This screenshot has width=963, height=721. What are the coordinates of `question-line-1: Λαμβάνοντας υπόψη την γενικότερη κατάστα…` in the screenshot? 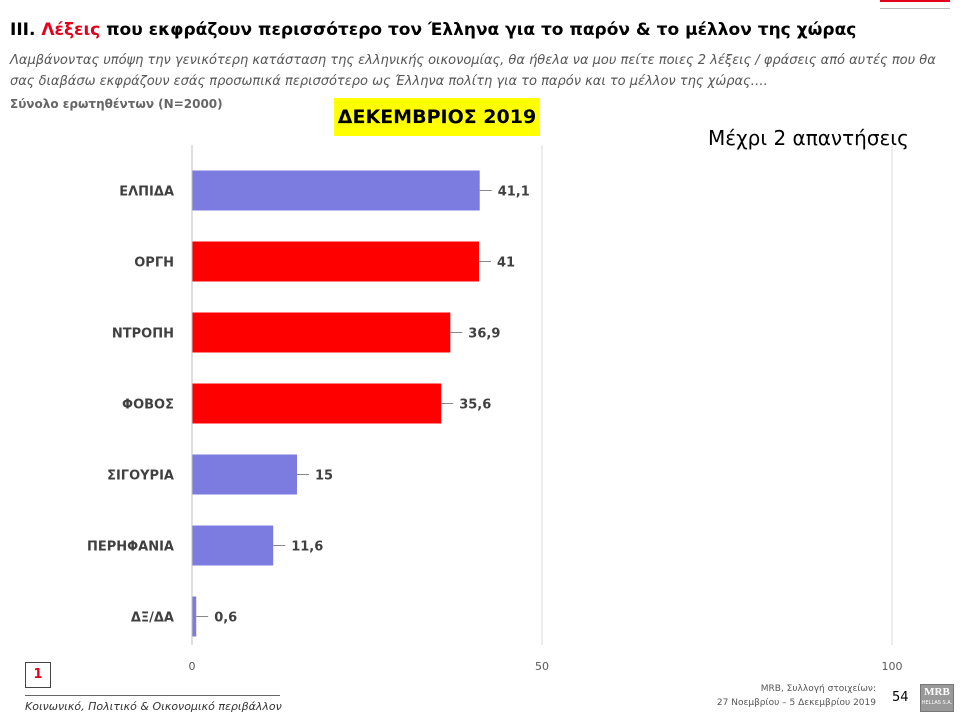 It's located at (473, 60).